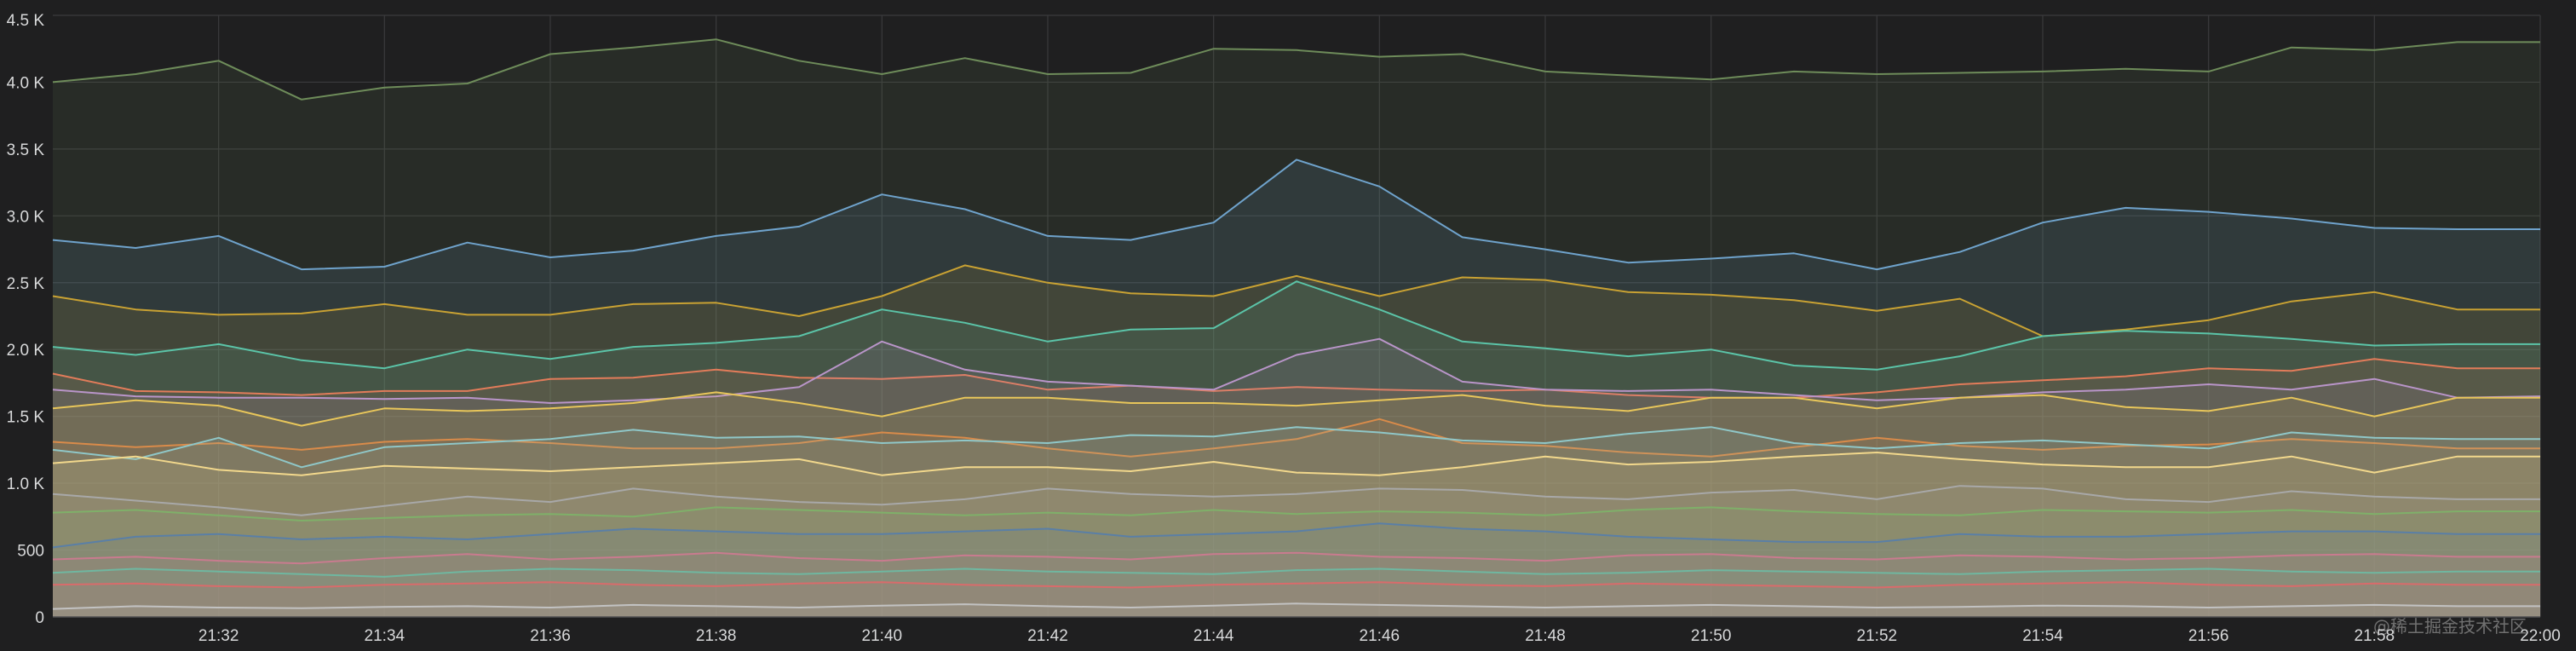  Describe the element at coordinates (1296, 378) in the screenshot. I see `series-4-line` at that location.